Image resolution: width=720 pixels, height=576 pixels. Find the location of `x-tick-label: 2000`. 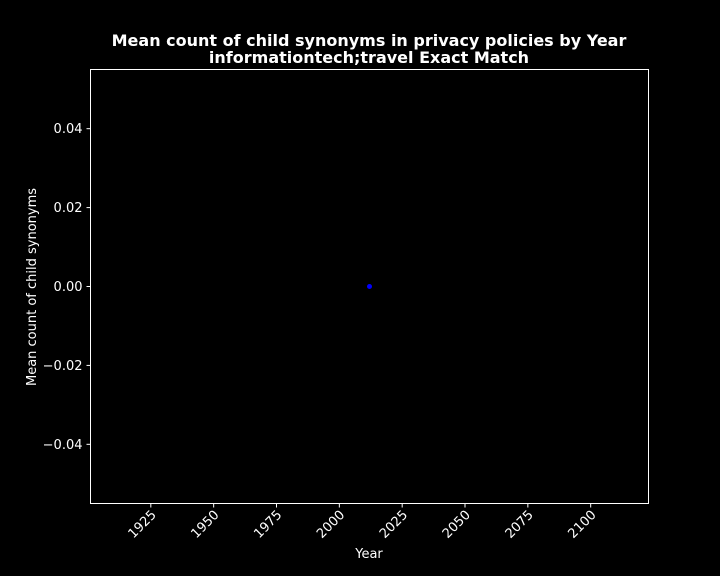

x-tick-label: 2000 is located at coordinates (331, 525).